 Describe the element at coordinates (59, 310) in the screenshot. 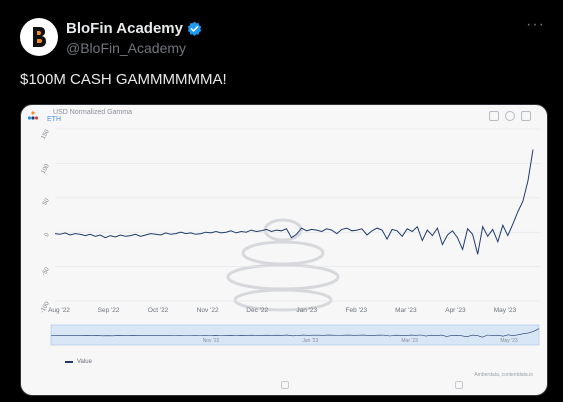

I see `x-tick-label: Aug '22` at that location.